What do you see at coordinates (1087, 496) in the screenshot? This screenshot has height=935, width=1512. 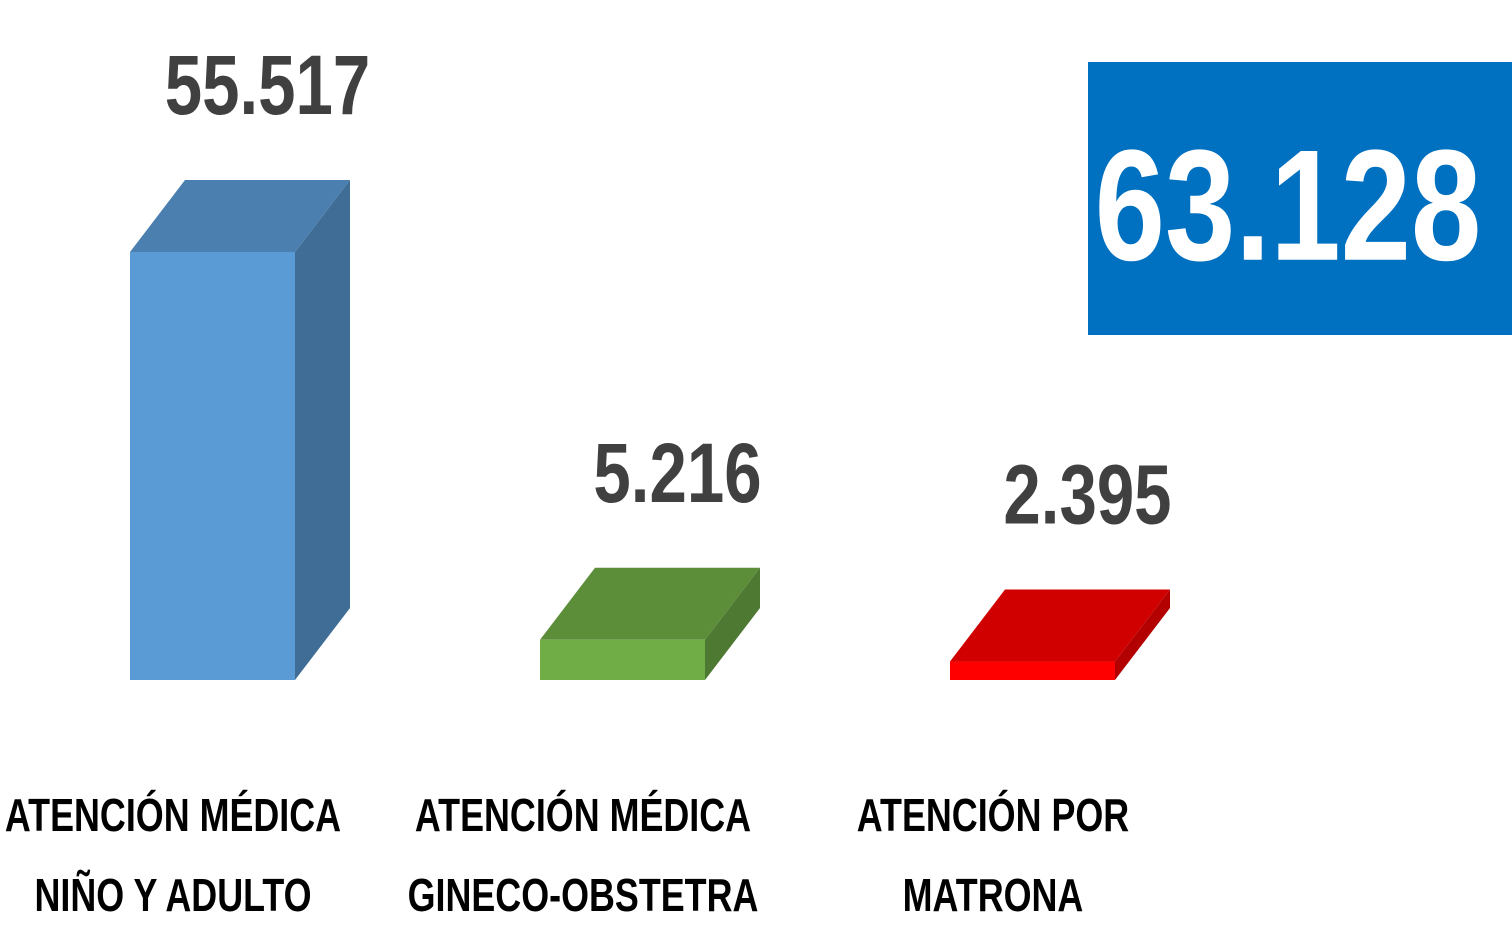 I see `value-label: 2.395` at bounding box center [1087, 496].